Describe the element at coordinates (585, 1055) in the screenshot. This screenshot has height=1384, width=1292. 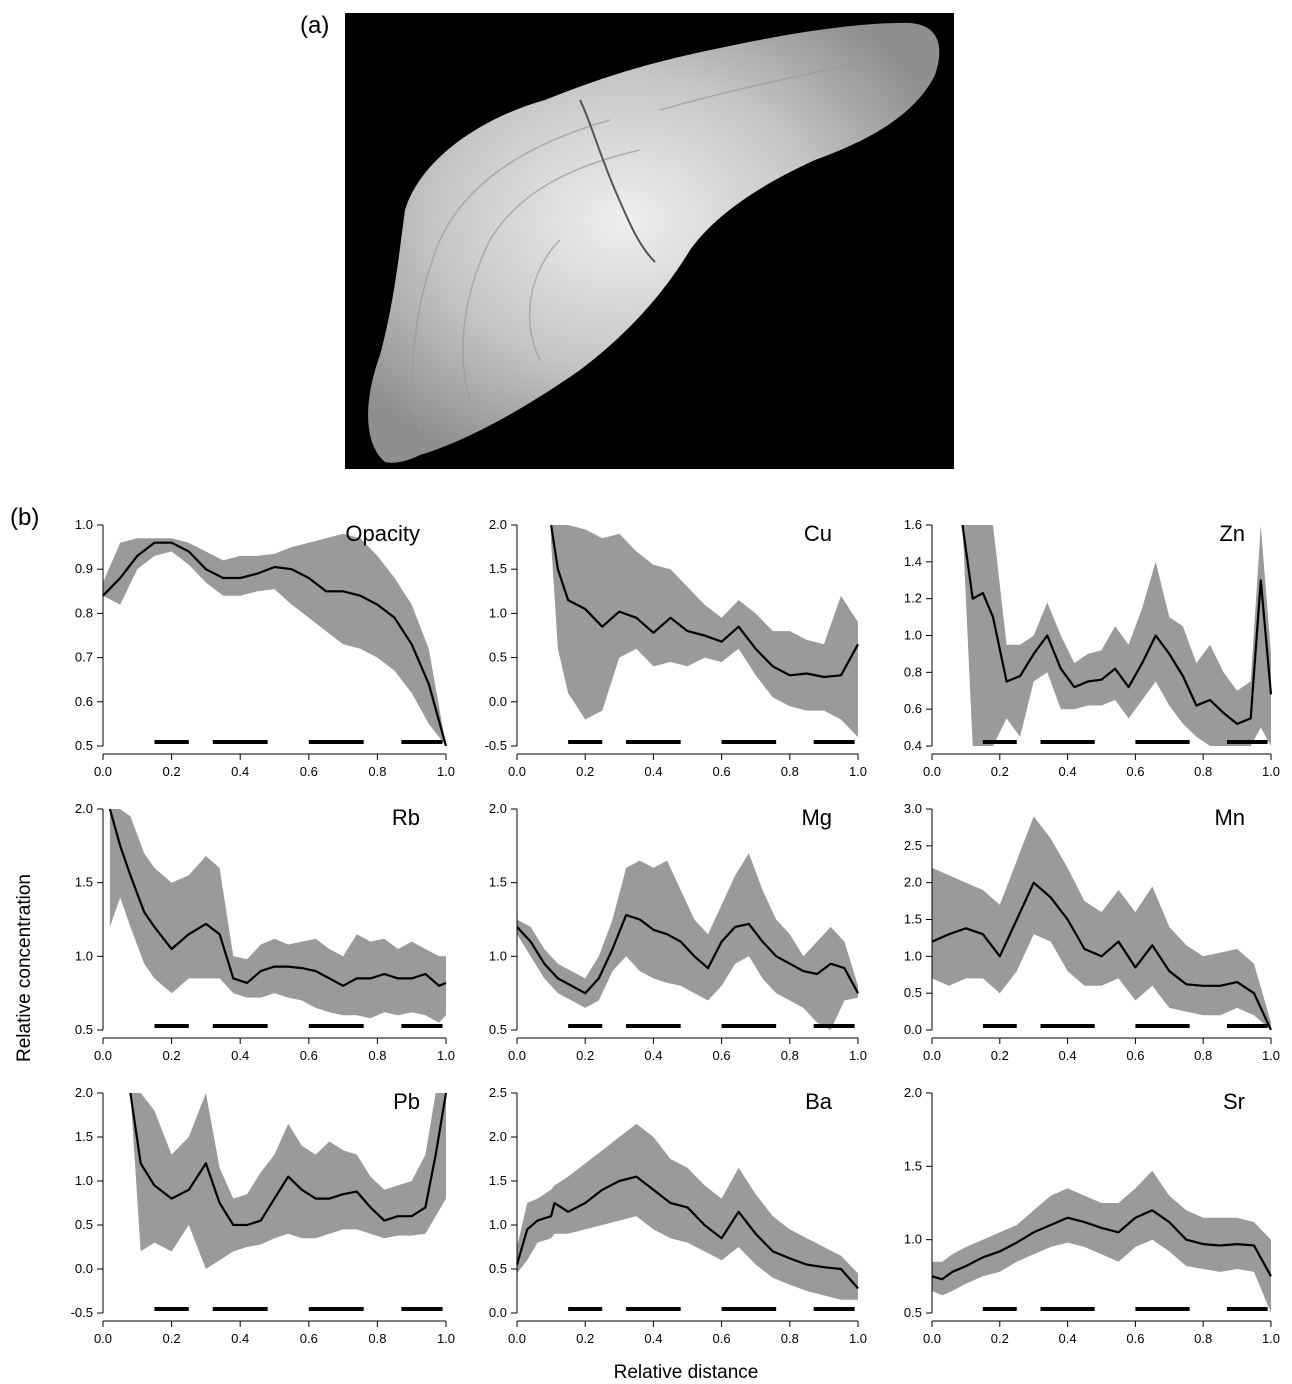
I see `mg-x-tick-label: 0.2` at that location.